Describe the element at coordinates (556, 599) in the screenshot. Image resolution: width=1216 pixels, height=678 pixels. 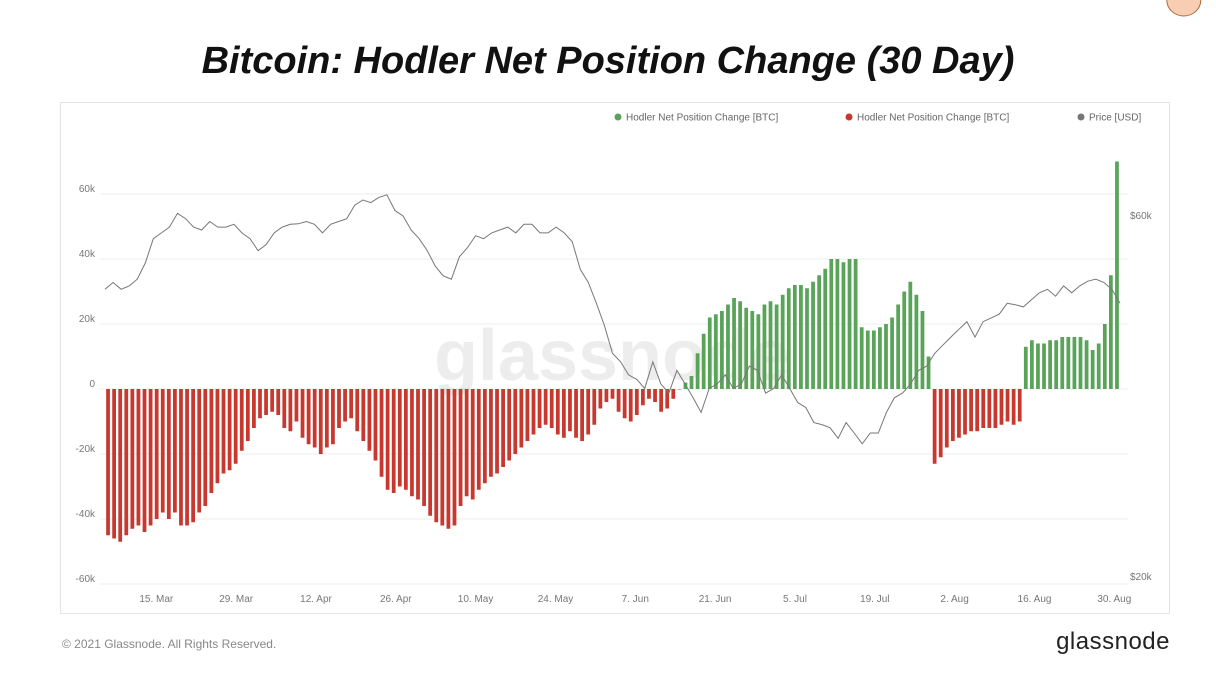
I see `x-tick-label: 24. May` at that location.